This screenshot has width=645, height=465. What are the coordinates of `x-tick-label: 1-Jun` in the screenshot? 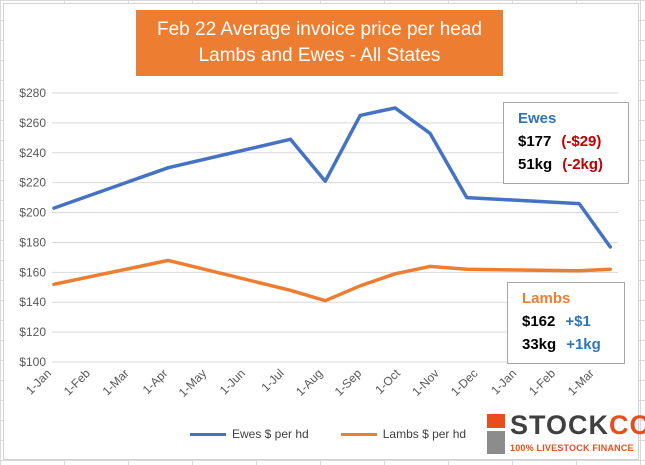 It's located at (232, 381).